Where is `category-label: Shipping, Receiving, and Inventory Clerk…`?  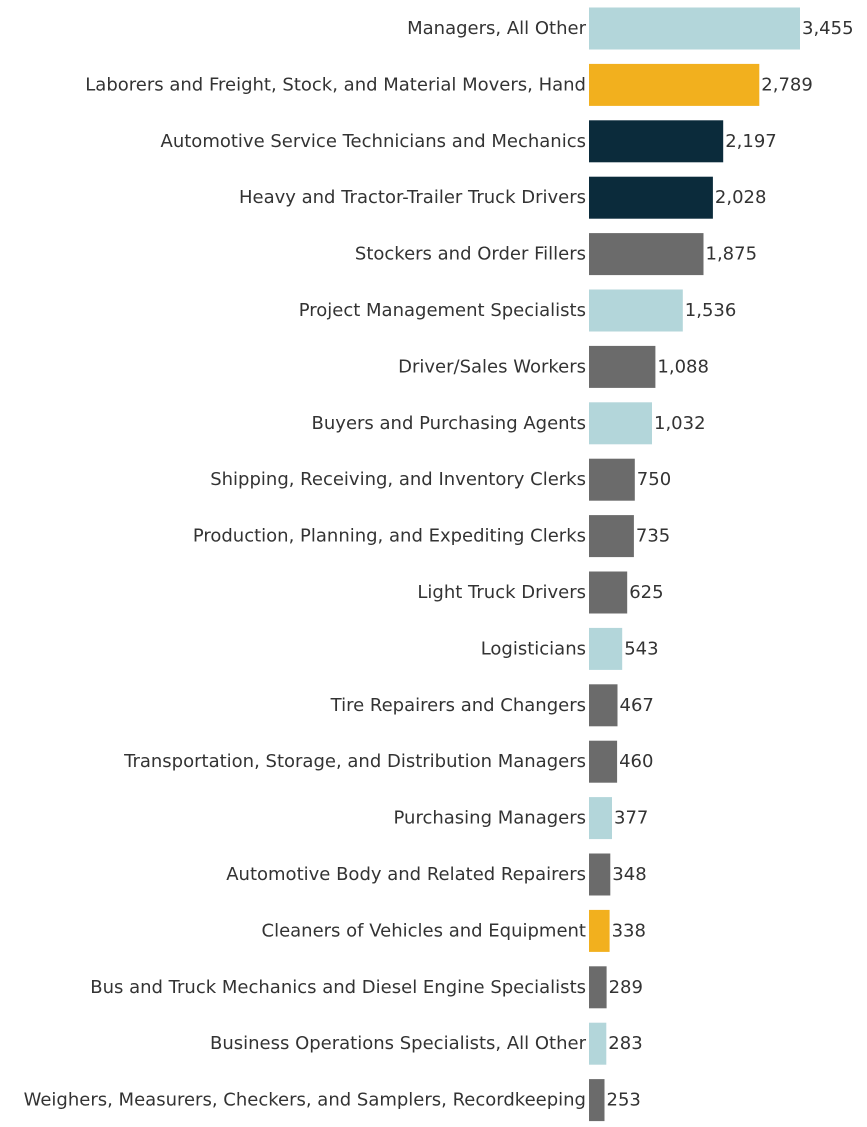 category-label: Shipping, Receiving, and Inventory Clerk… is located at coordinates (398, 479).